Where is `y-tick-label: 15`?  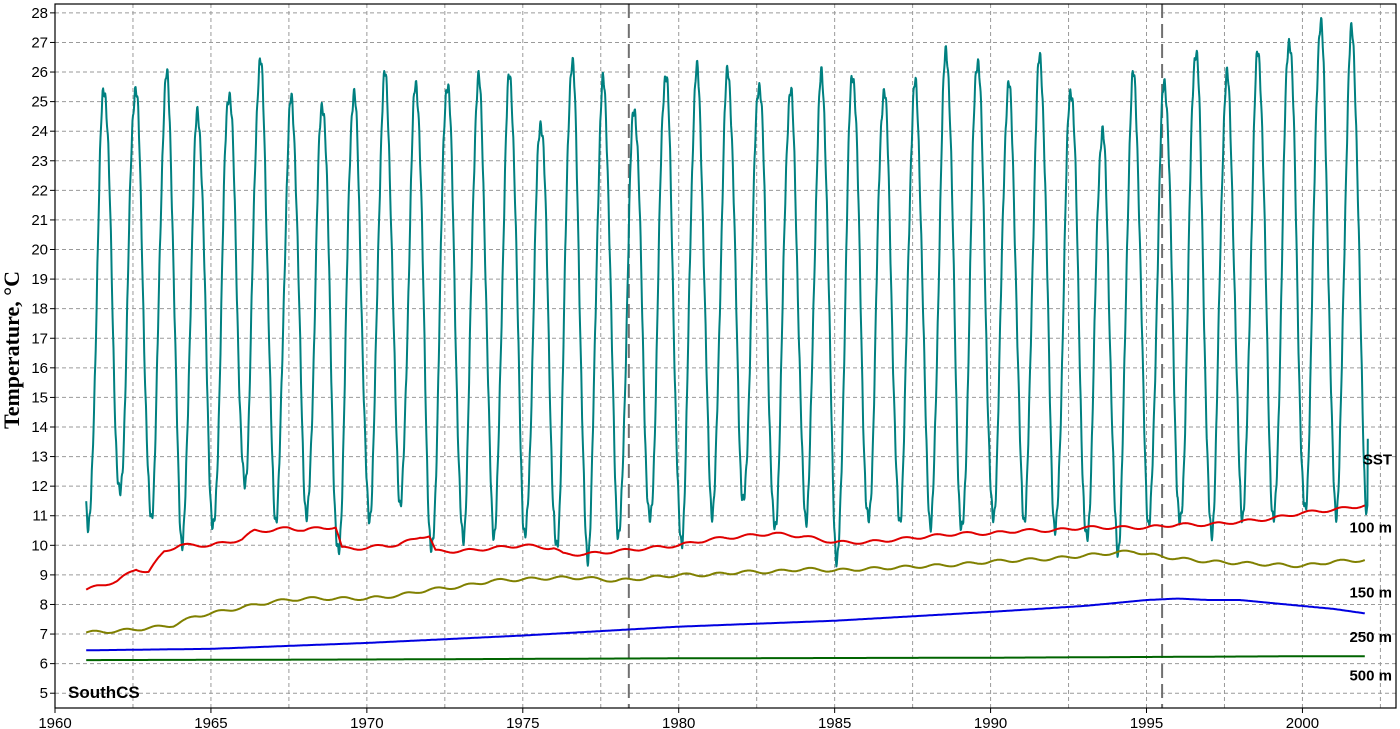
y-tick-label: 15 is located at coordinates (39, 397).